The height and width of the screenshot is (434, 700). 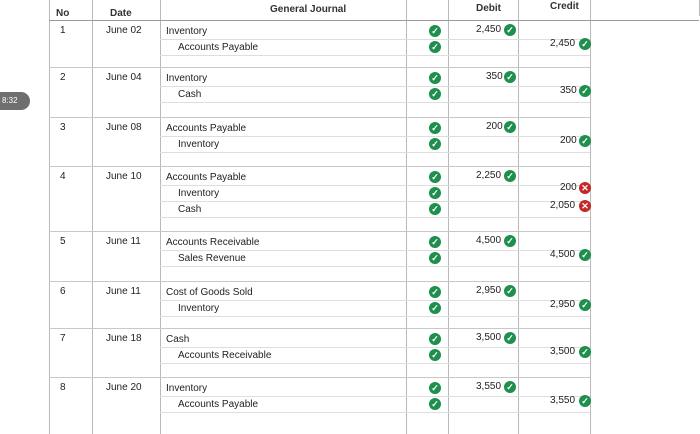 What do you see at coordinates (563, 254) in the screenshot?
I see `credit-amount: 4,500` at bounding box center [563, 254].